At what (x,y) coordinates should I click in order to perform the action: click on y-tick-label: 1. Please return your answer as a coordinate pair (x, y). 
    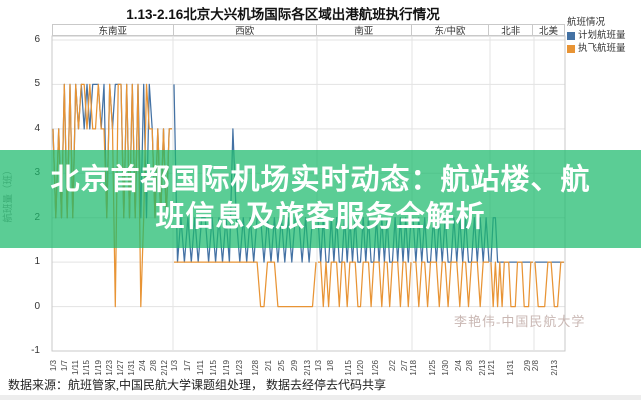
    Looking at the image, I should click on (37, 262).